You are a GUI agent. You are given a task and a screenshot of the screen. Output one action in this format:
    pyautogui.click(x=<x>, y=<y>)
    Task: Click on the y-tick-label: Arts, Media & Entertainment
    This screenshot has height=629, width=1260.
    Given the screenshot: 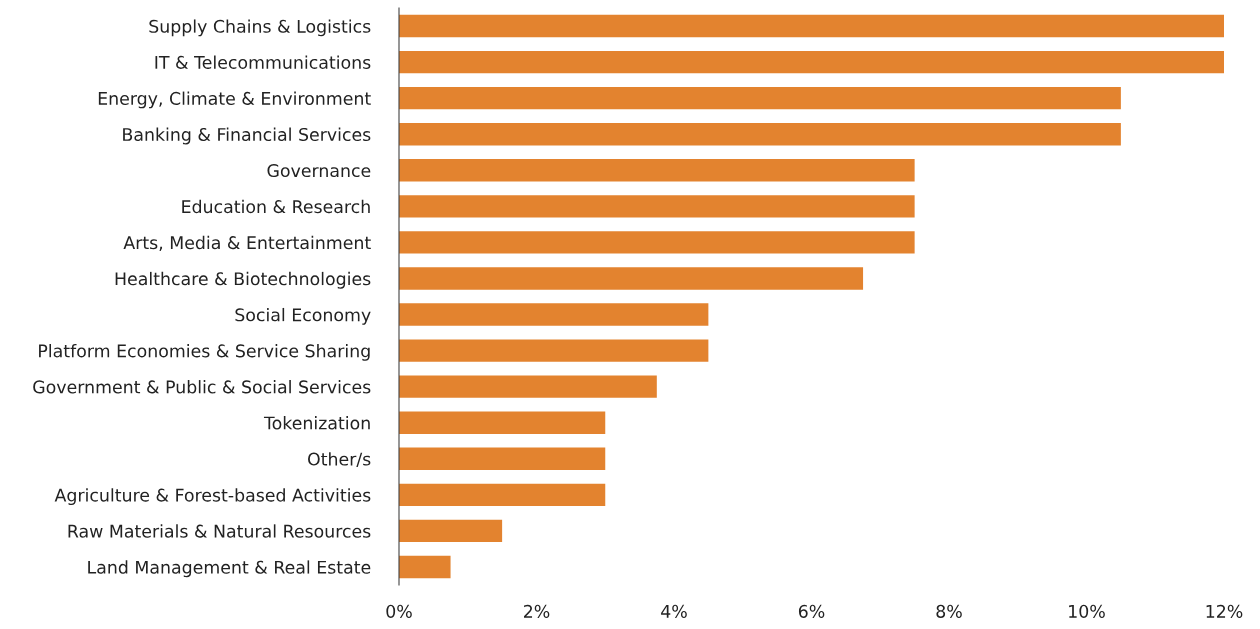 What is the action you would take?
    pyautogui.click(x=247, y=243)
    